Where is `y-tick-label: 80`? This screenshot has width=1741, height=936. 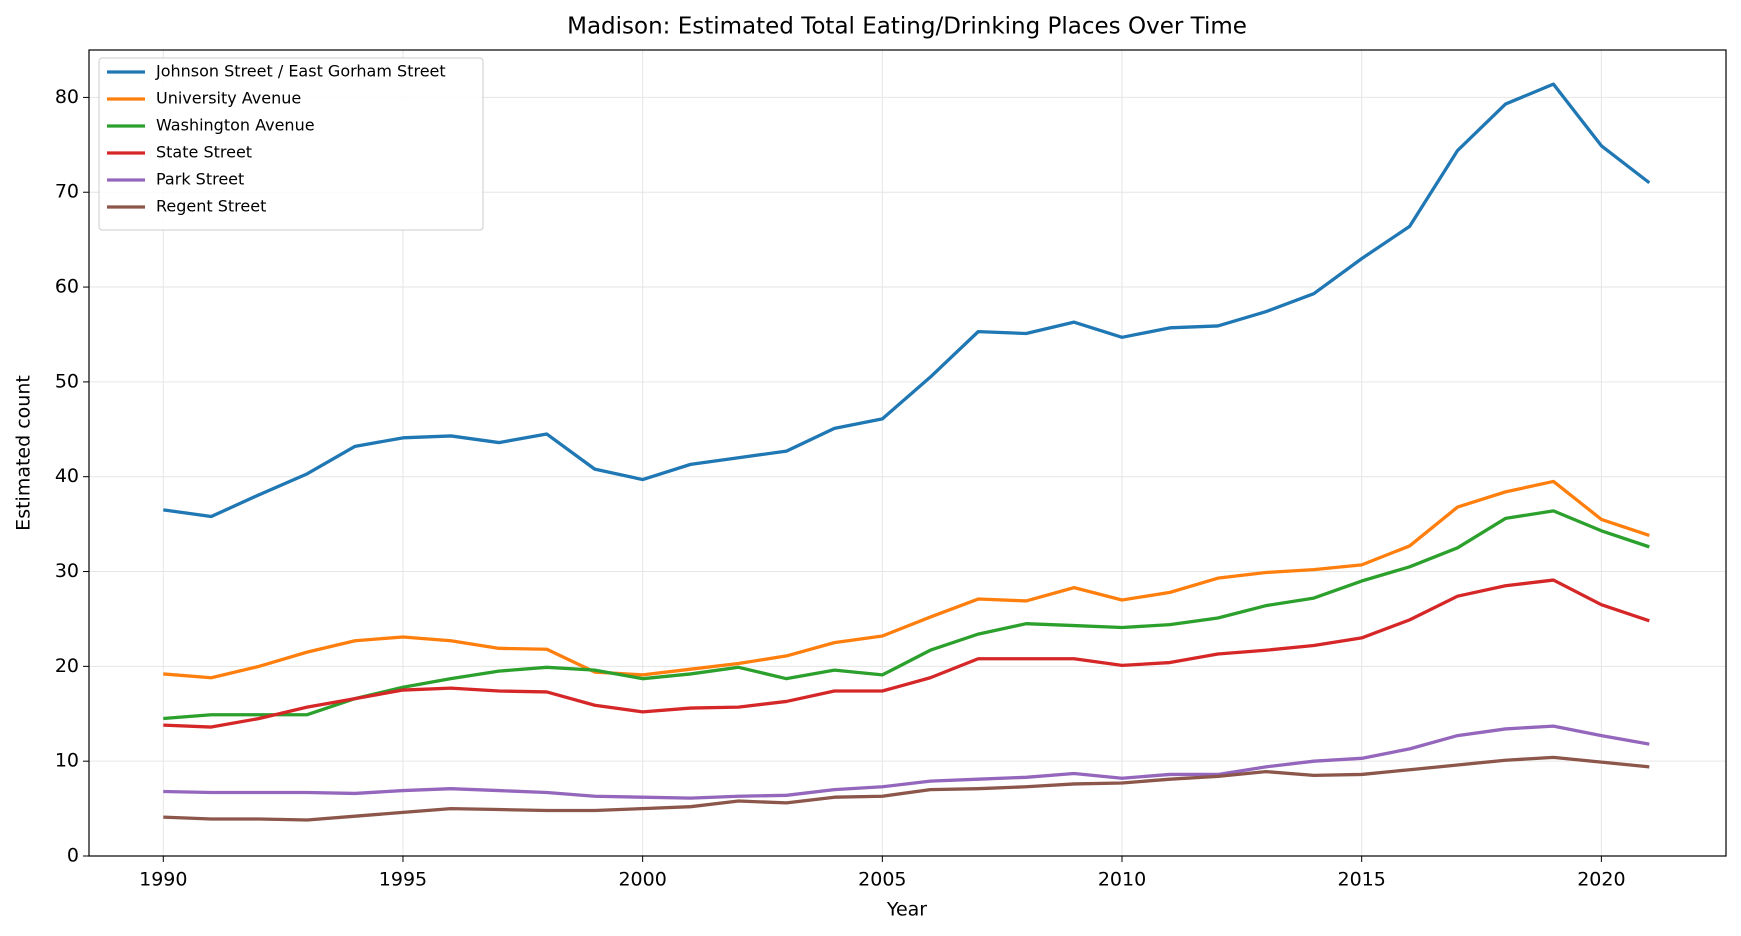
y-tick-label: 80 is located at coordinates (67, 97).